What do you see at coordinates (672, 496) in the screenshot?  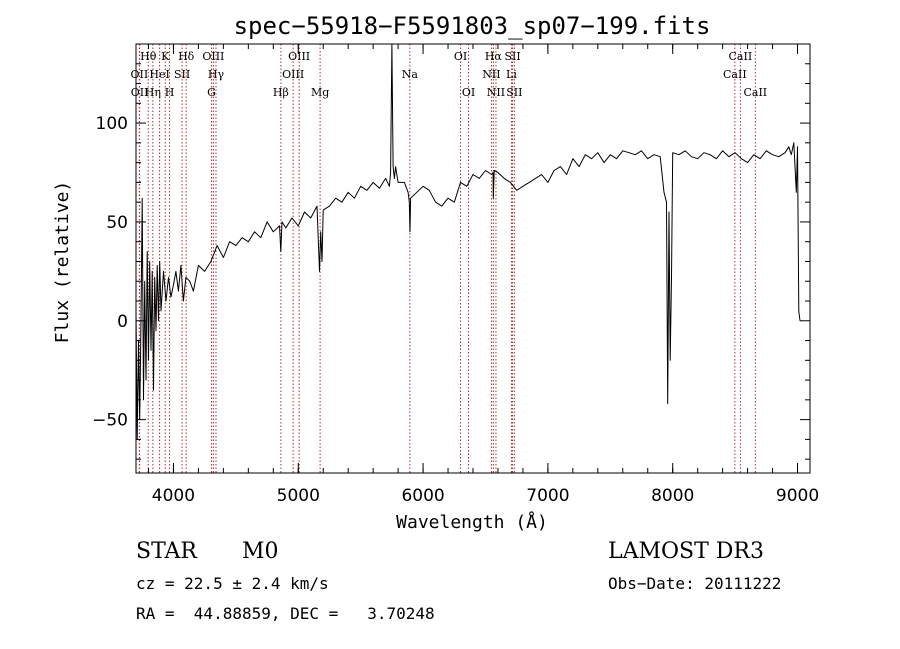 I see `x-tick-label-4: 8000` at bounding box center [672, 496].